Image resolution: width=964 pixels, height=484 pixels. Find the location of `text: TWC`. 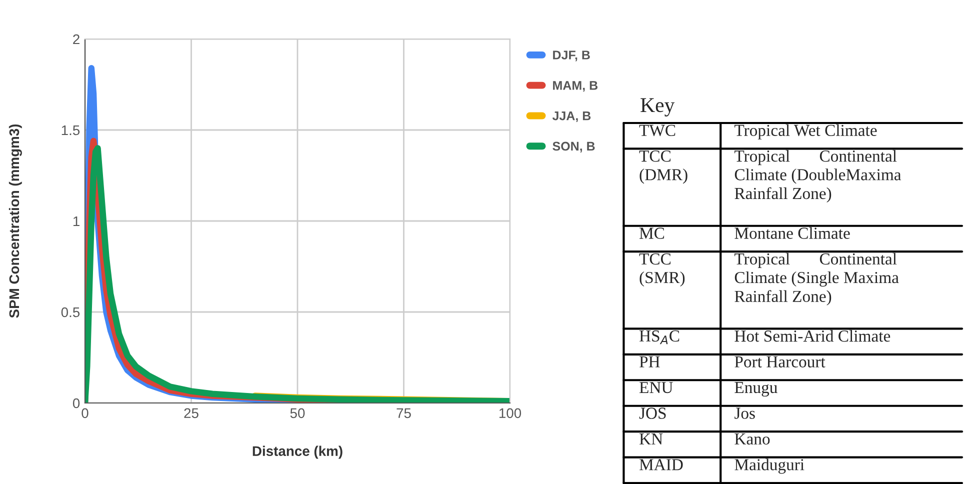

text: TWC is located at coordinates (657, 130).